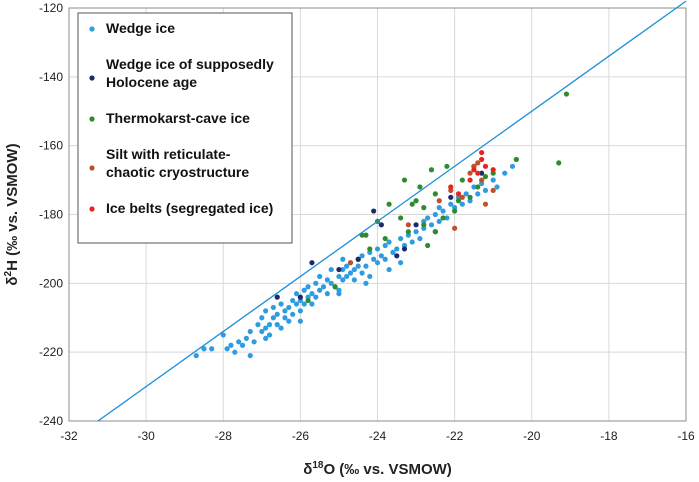 This screenshot has width=699, height=482. I want to click on y-axis-title-delta: δ, so click(12, 280).